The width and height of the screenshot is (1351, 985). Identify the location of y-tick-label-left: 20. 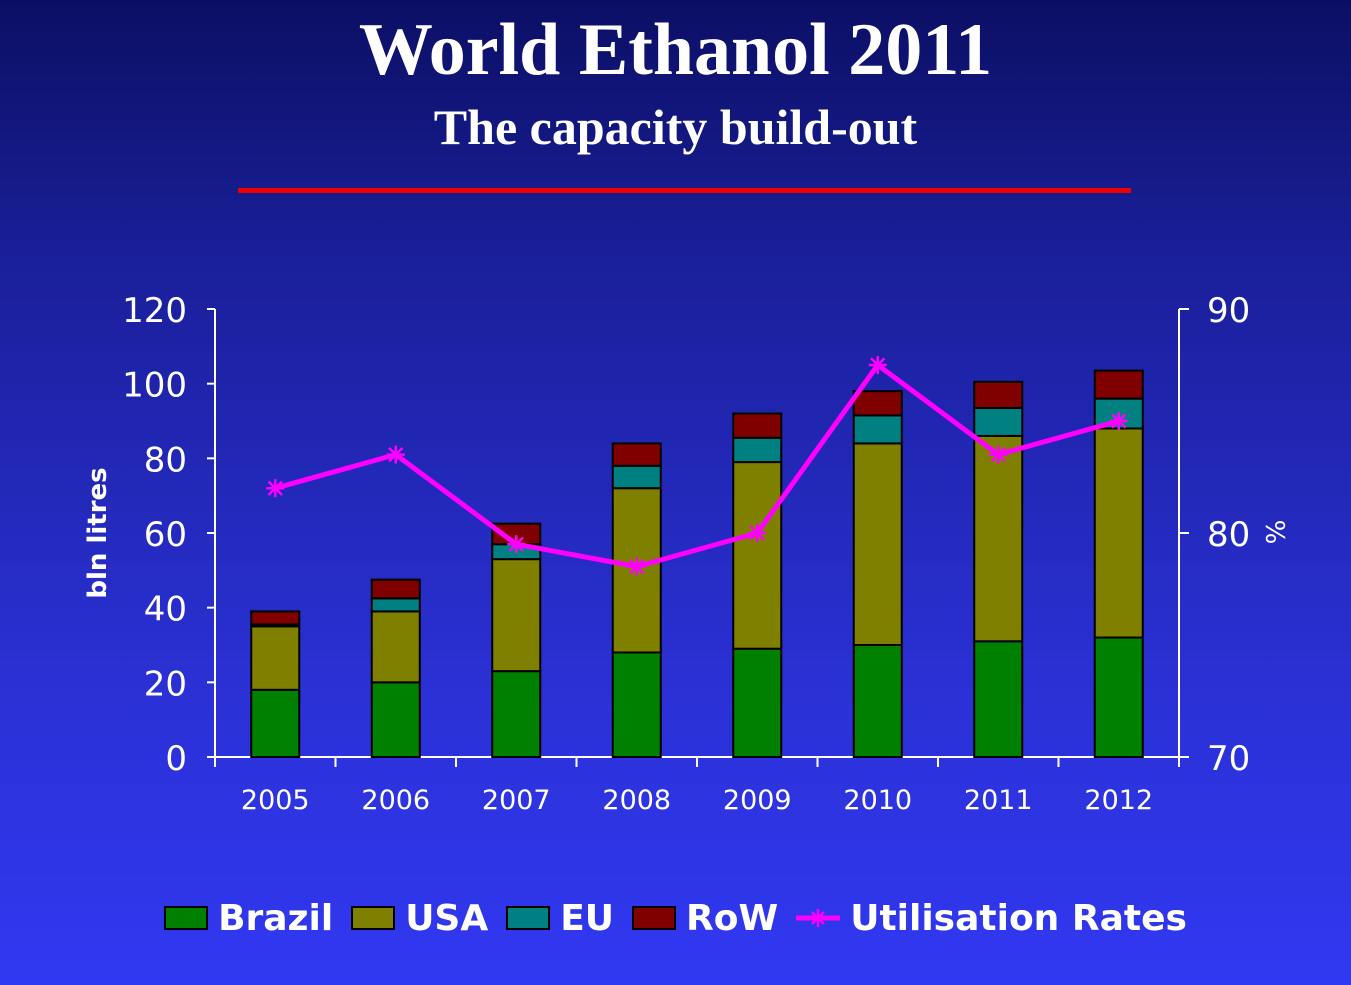
(165, 684).